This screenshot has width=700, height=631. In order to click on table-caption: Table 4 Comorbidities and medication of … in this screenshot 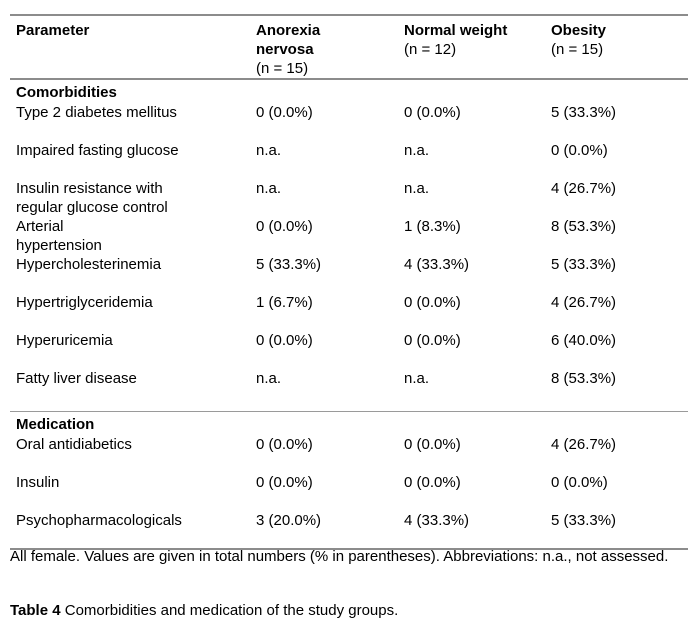, I will do `click(349, 611)`.